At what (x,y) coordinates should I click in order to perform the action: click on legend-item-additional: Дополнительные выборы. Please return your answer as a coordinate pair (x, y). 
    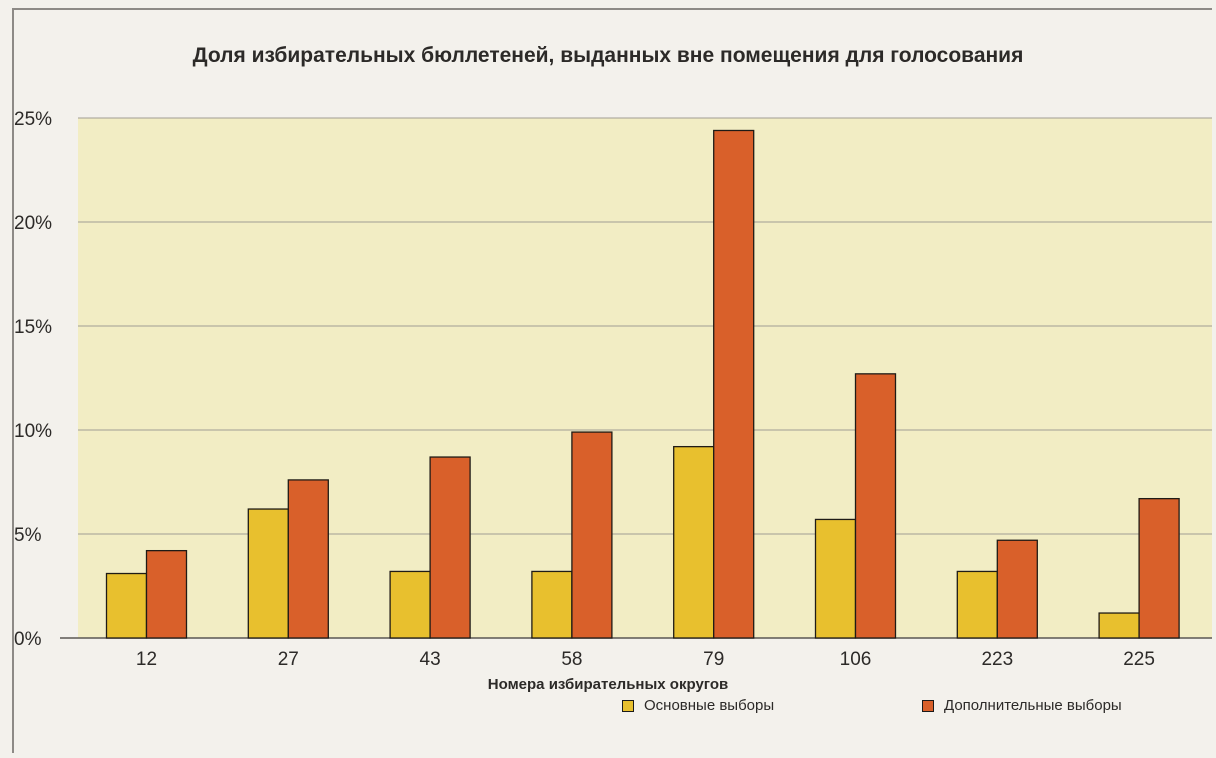
    Looking at the image, I should click on (1022, 705).